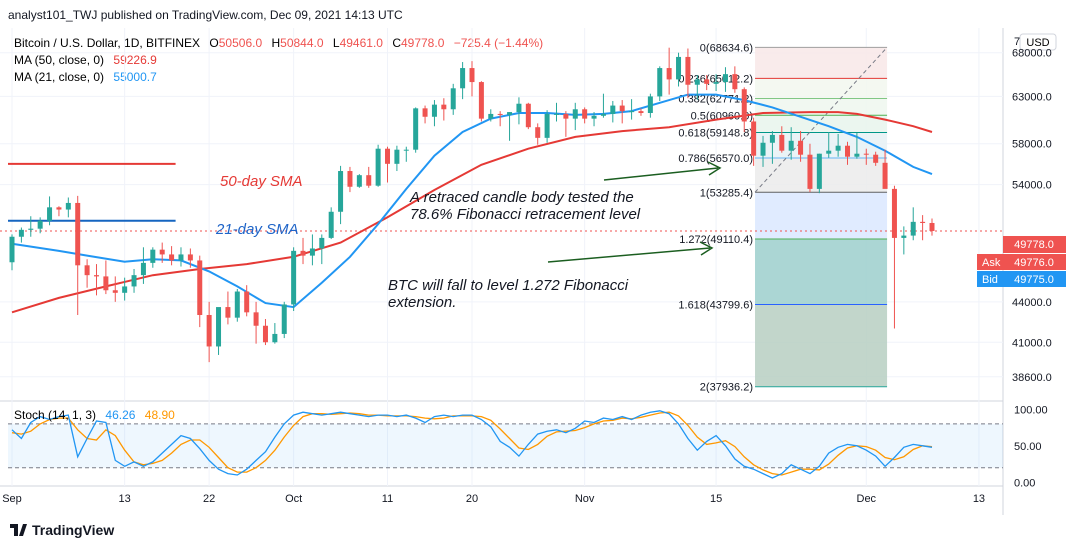 The image size is (1079, 548). Describe the element at coordinates (1032, 303) in the screenshot. I see `price-tick-label: 44000.0` at that location.